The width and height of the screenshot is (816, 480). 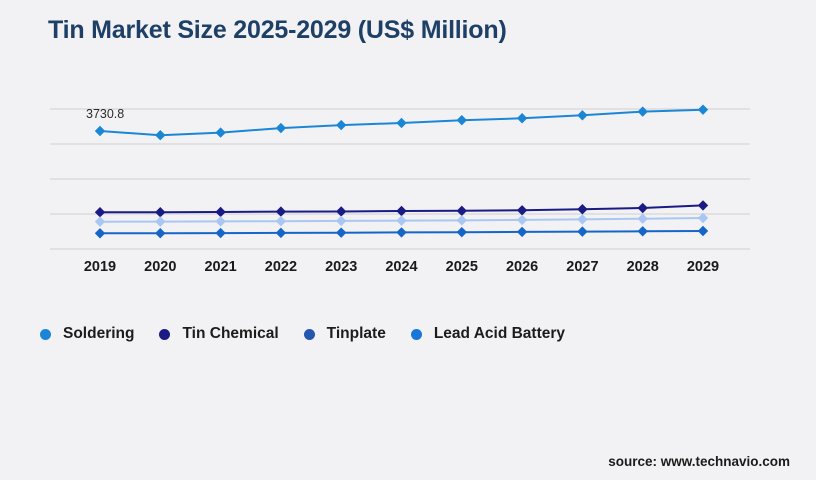 What do you see at coordinates (341, 267) in the screenshot?
I see `x-axis-label: 2023` at bounding box center [341, 267].